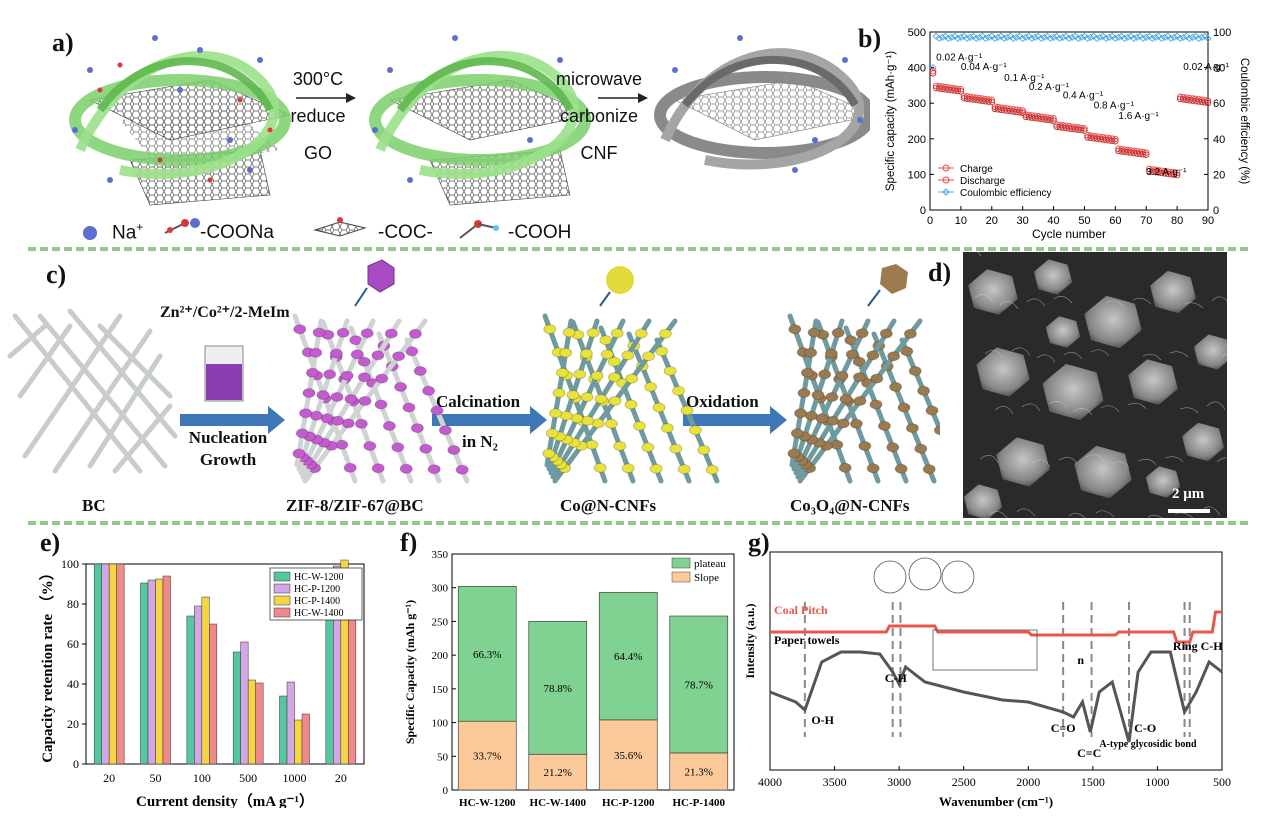 The height and width of the screenshot is (833, 1267). Describe the element at coordinates (225, 800) in the screenshot. I see `x-axis-label: Current density（mA g⁻¹）` at that location.